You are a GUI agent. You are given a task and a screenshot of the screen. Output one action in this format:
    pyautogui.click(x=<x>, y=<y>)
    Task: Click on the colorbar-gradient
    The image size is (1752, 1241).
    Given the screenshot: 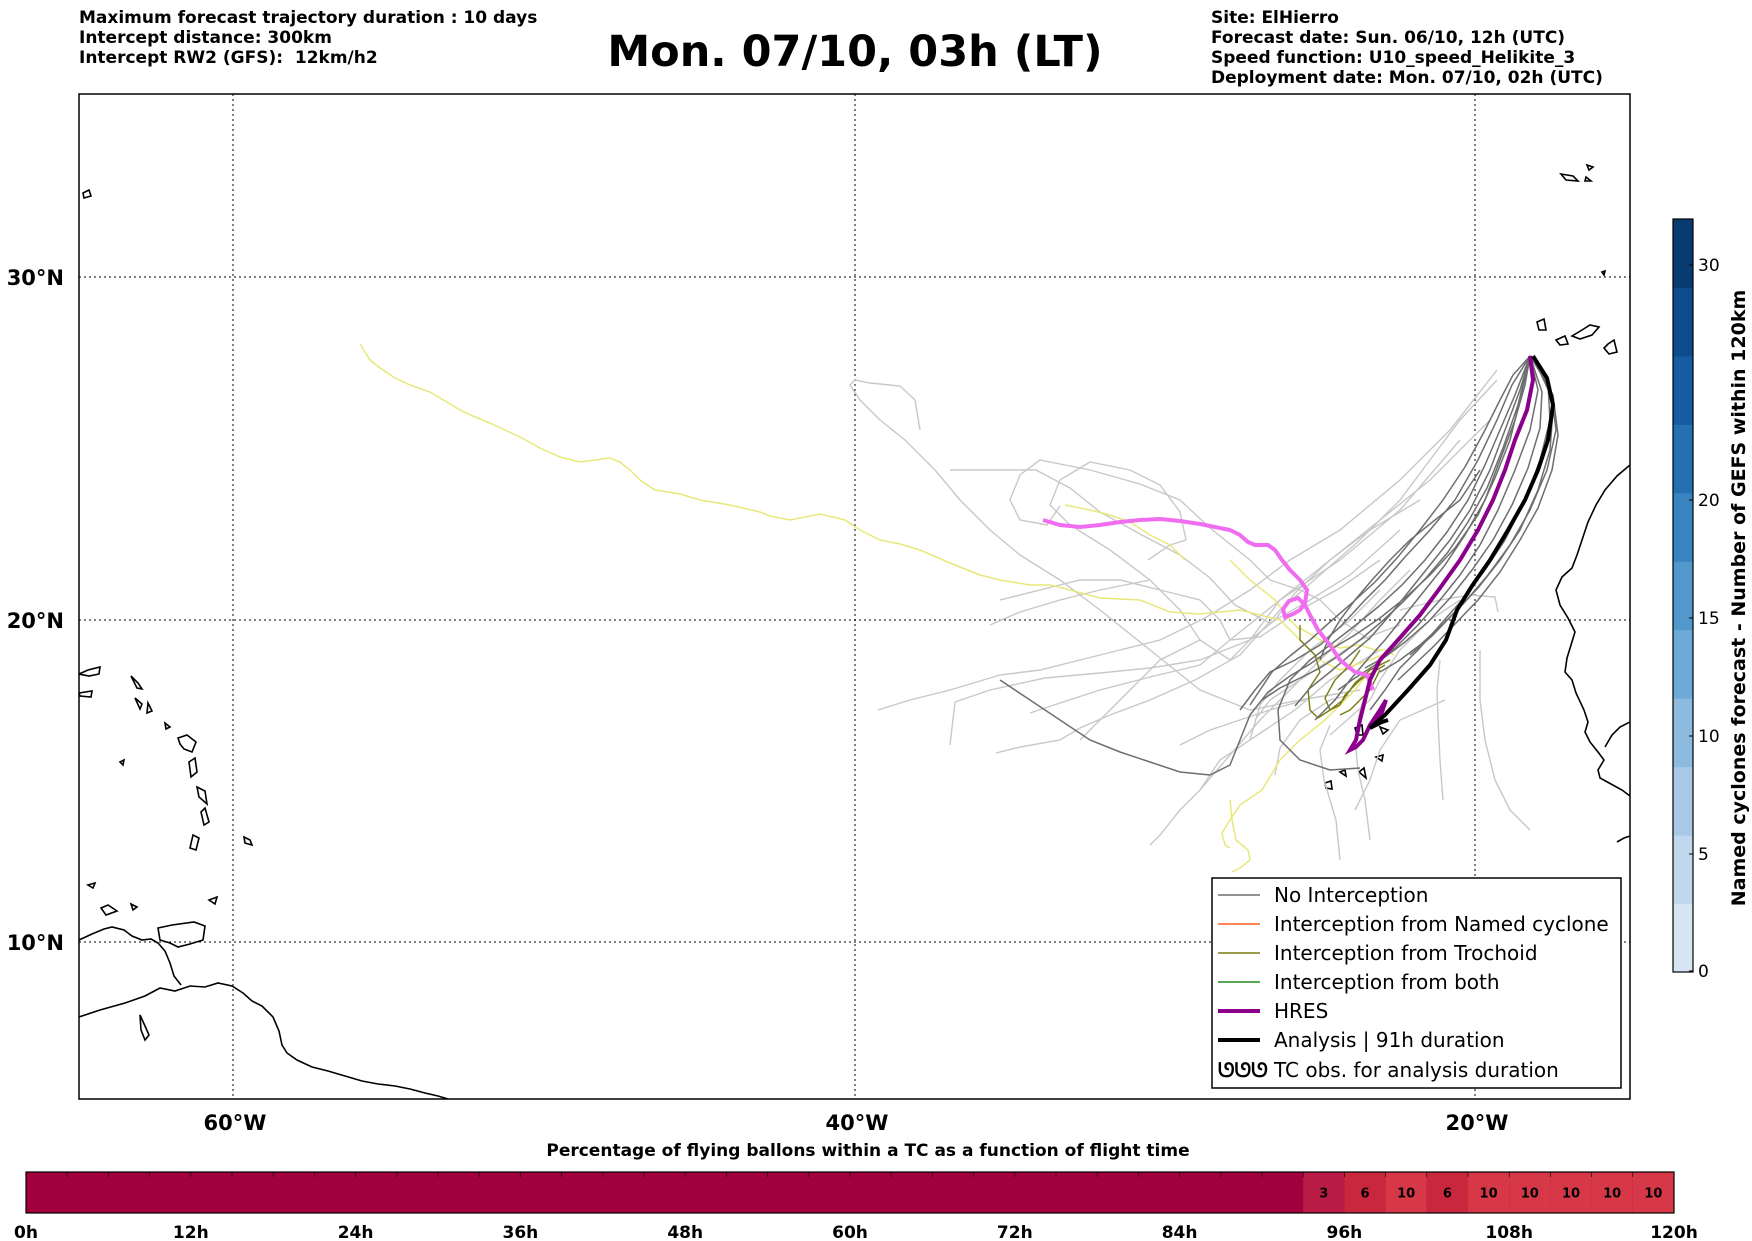 What is the action you would take?
    pyautogui.click(x=1683, y=596)
    